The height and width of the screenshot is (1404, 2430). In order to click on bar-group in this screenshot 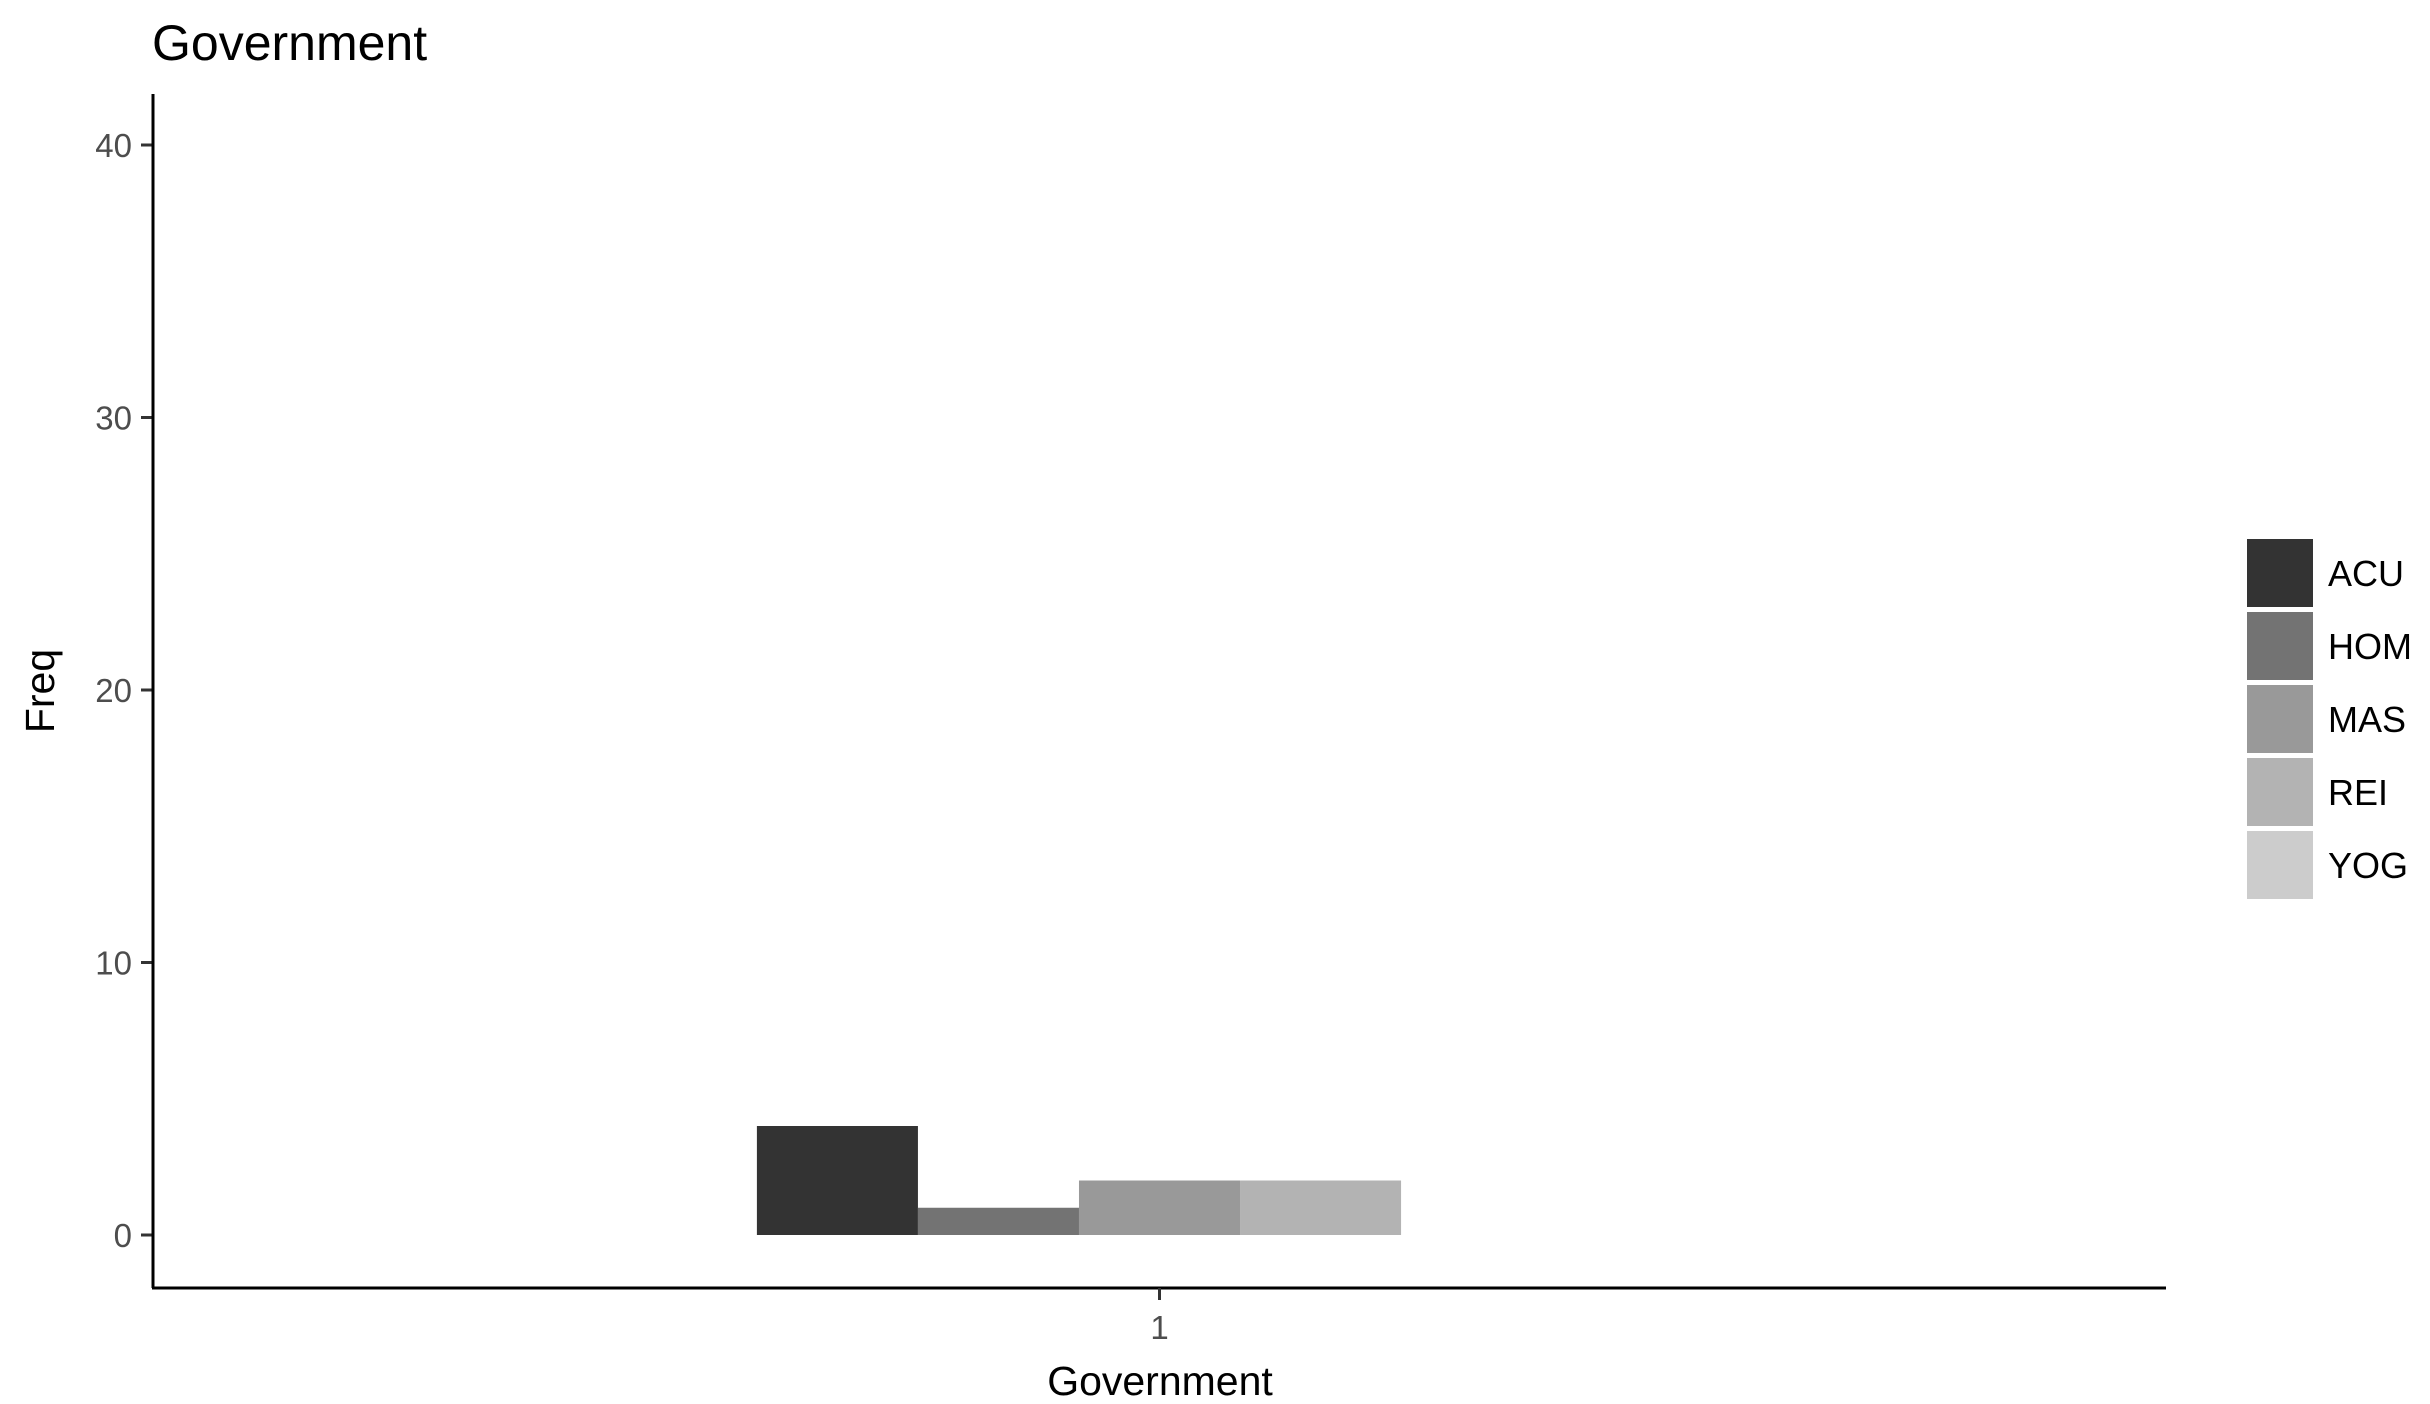, I will do `click(1079, 1180)`.